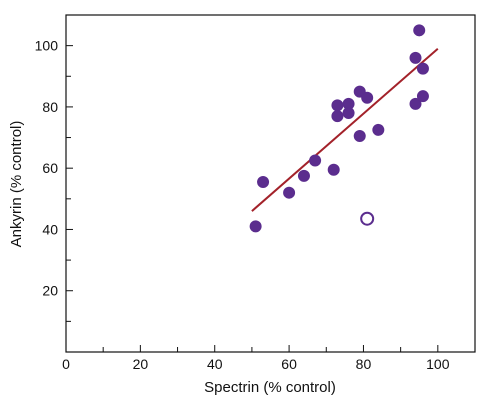 The width and height of the screenshot is (500, 401). Describe the element at coordinates (367, 218) in the screenshot. I see `data-point-open` at that location.